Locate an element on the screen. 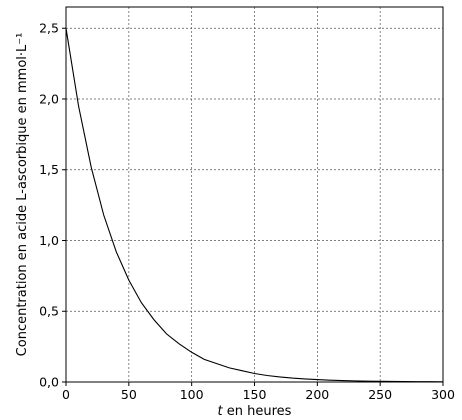 The width and height of the screenshot is (462, 420). y-tick-label: 1,0 is located at coordinates (49, 240).